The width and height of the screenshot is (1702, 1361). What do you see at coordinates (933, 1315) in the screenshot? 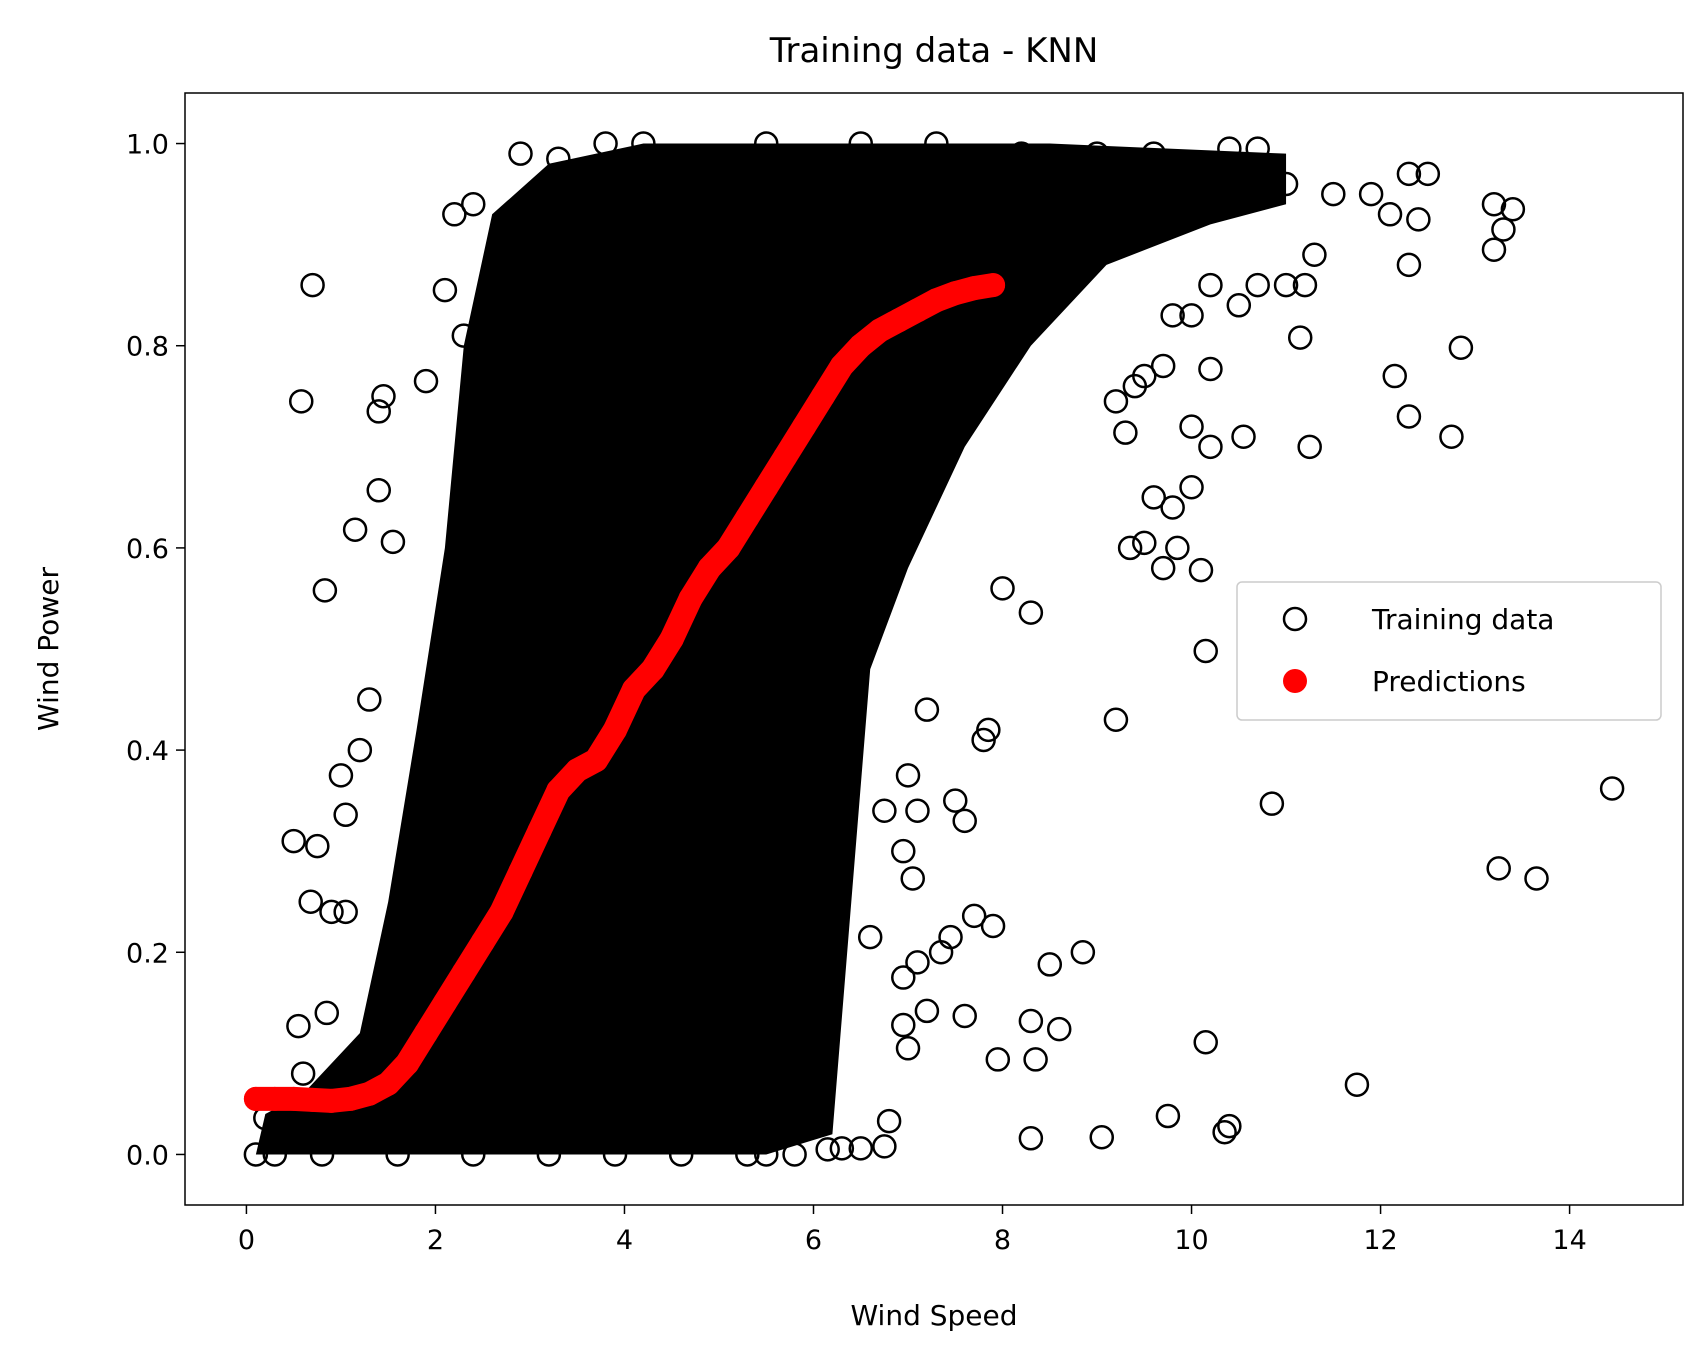
I see `x-axis-label: Wind Speed` at bounding box center [933, 1315].